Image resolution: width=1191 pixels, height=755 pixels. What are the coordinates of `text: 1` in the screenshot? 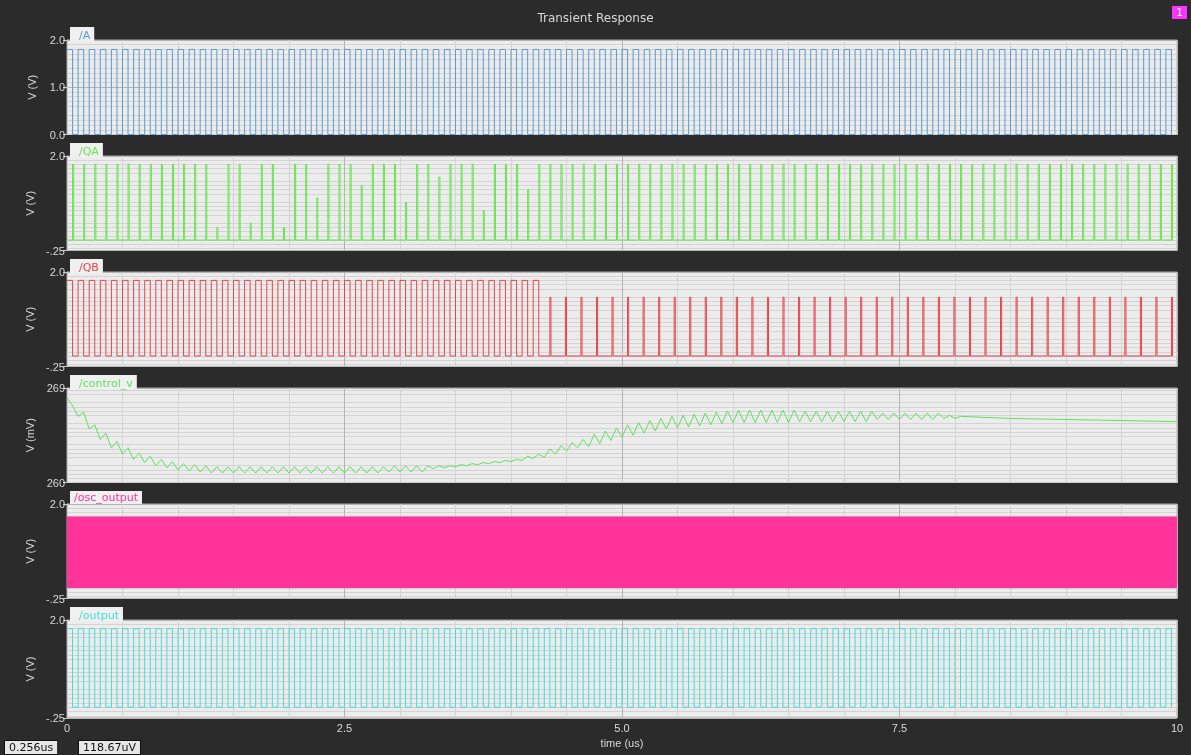 It's located at (1179, 12).